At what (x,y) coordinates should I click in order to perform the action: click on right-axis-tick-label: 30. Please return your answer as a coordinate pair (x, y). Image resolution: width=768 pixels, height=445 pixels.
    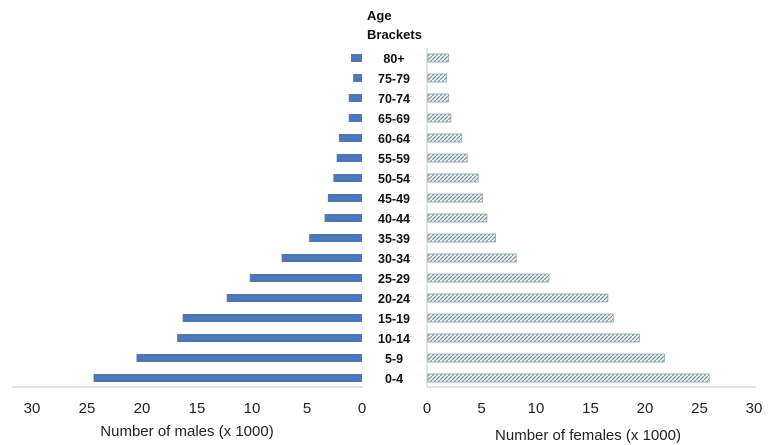
    Looking at the image, I should click on (754, 408).